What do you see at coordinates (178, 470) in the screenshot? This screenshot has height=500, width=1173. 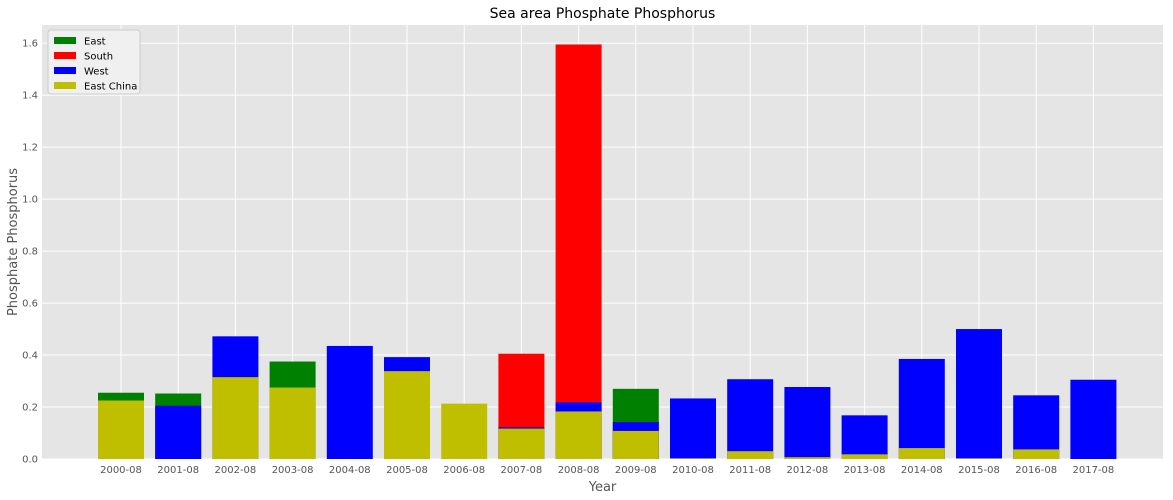 I see `x-tick-label: 2001-08` at bounding box center [178, 470].